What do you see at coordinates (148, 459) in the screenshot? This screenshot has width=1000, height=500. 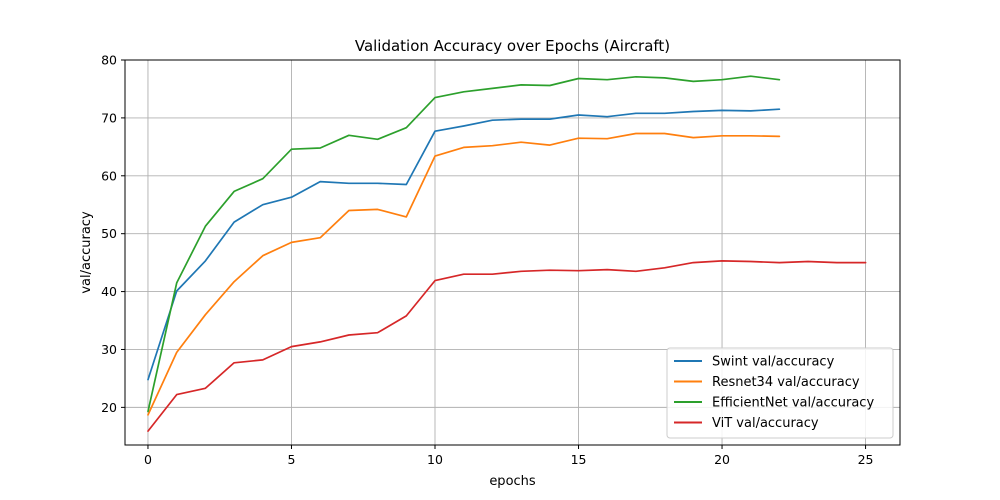 I see `x-tick-label: 0` at bounding box center [148, 459].